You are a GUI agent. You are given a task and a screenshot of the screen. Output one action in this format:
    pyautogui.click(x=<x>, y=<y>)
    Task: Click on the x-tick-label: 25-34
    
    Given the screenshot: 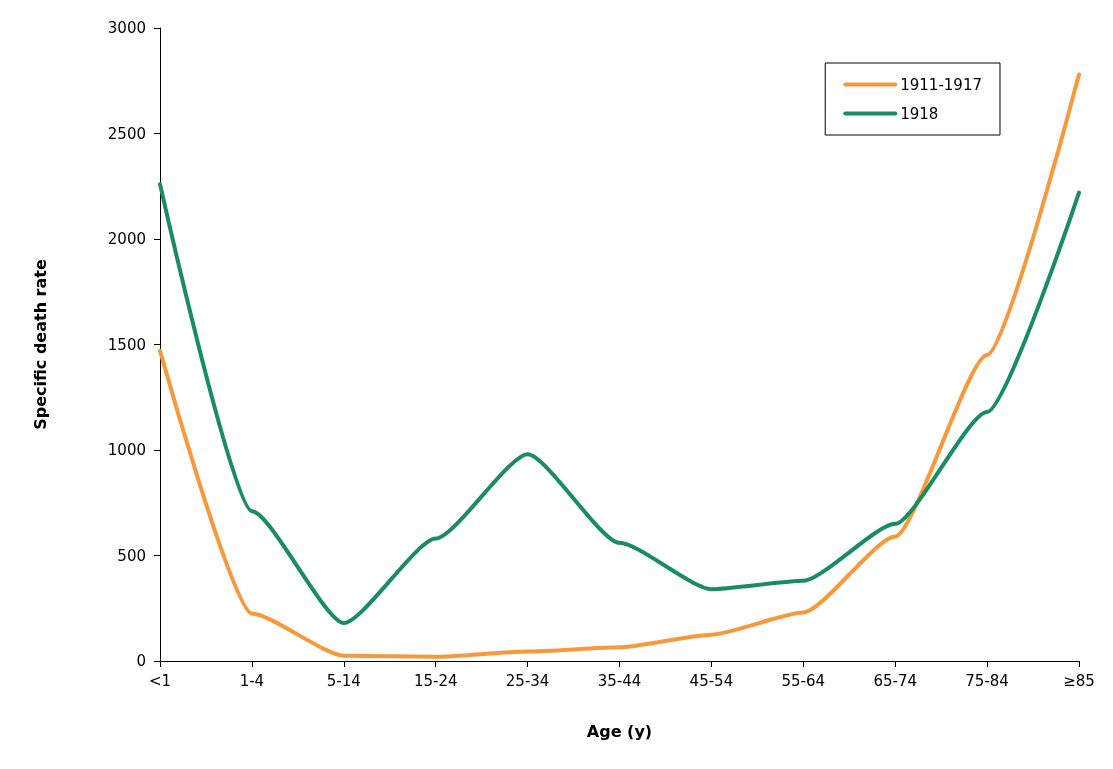 What is the action you would take?
    pyautogui.click(x=527, y=680)
    